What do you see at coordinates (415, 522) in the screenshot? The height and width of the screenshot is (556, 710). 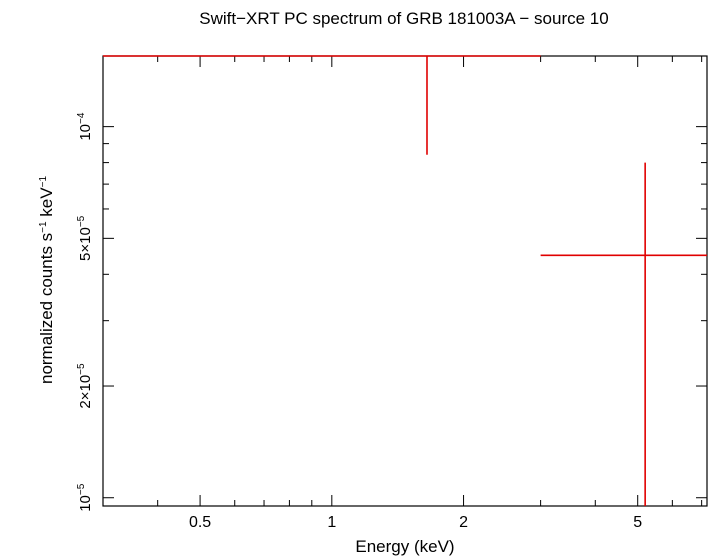 I see `x-tick-labels: 0.5 1 2 5` at bounding box center [415, 522].